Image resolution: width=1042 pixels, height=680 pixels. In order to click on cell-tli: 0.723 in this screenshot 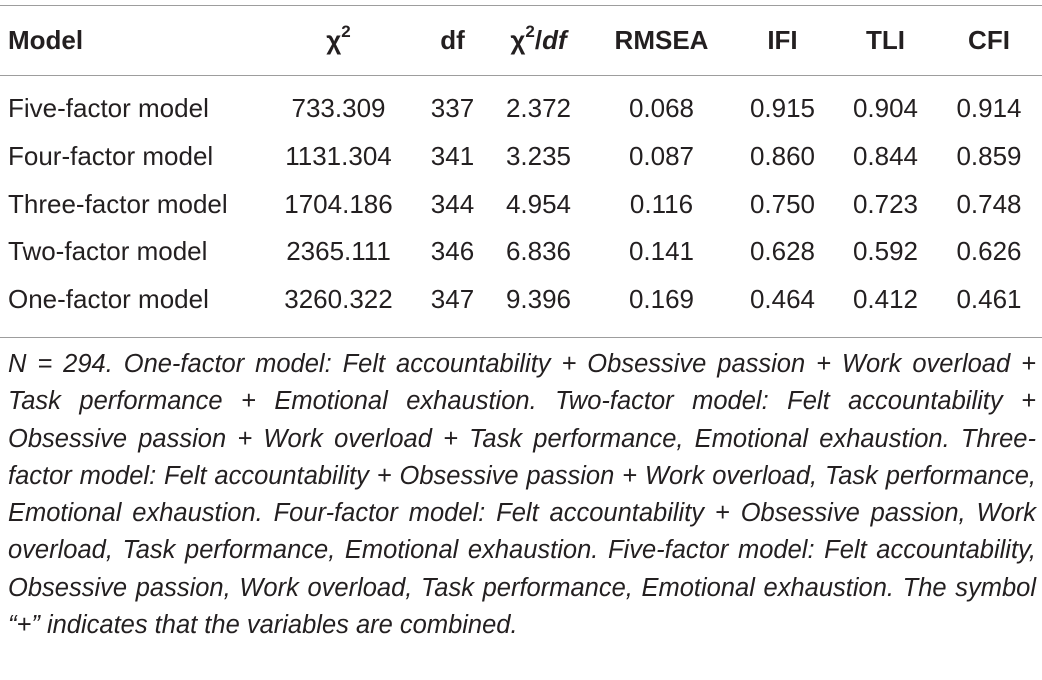, I will do `click(885, 203)`.